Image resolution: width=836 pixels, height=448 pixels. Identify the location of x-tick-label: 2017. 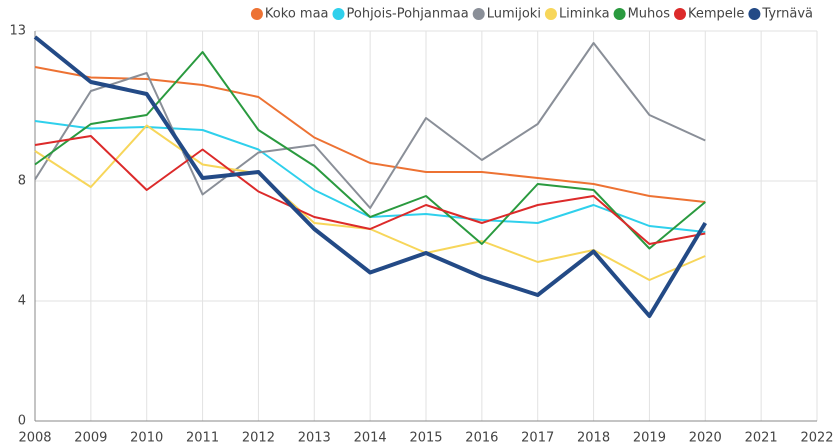
(537, 438).